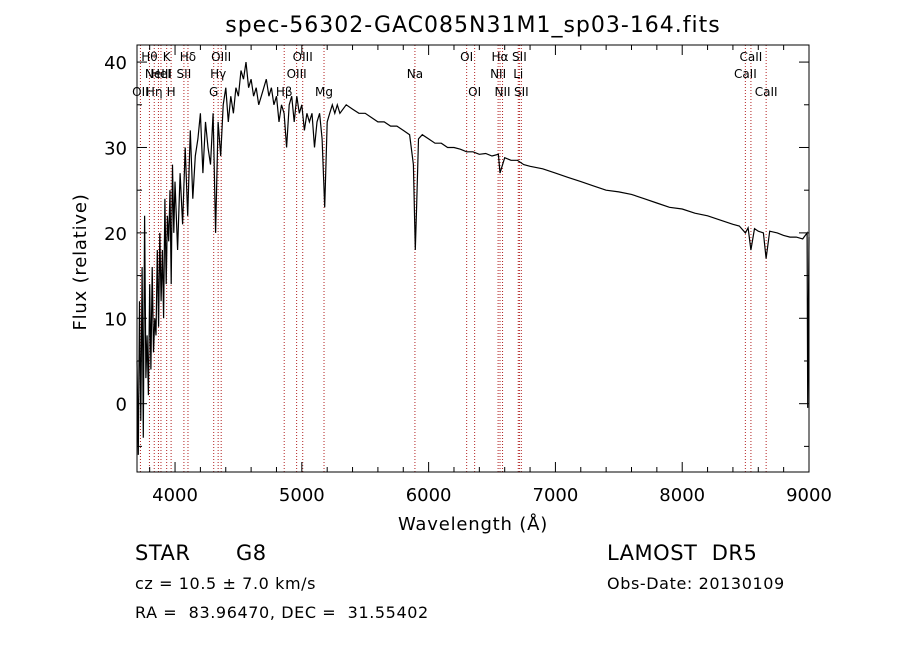 The image size is (900, 649). Describe the element at coordinates (498, 74) in the screenshot. I see `line-label-19: NII` at that location.